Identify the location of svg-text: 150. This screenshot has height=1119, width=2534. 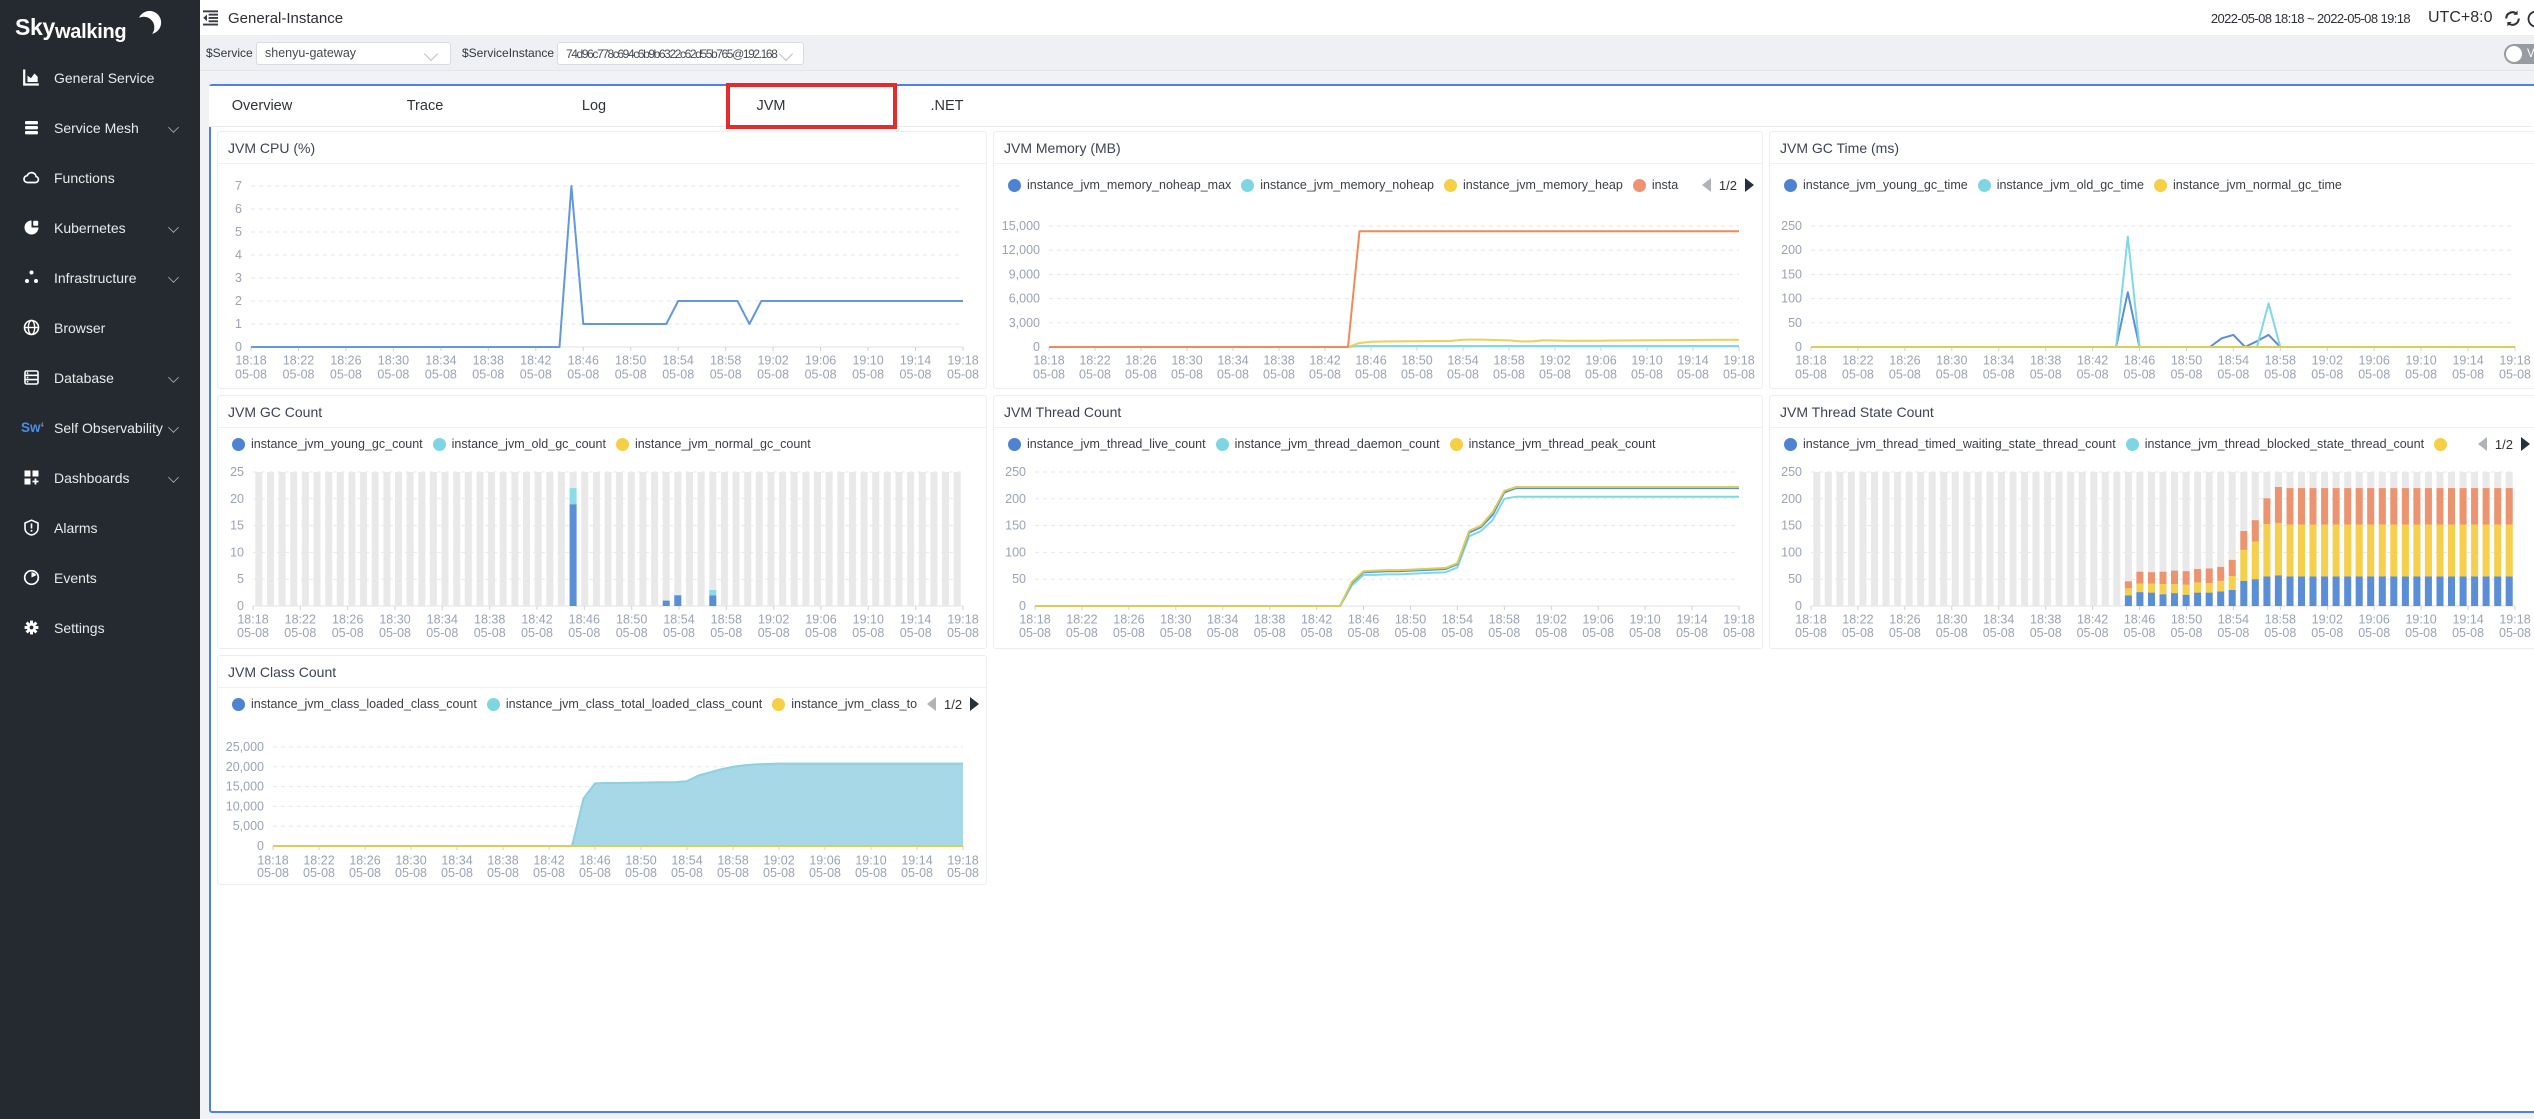
(1791, 526).